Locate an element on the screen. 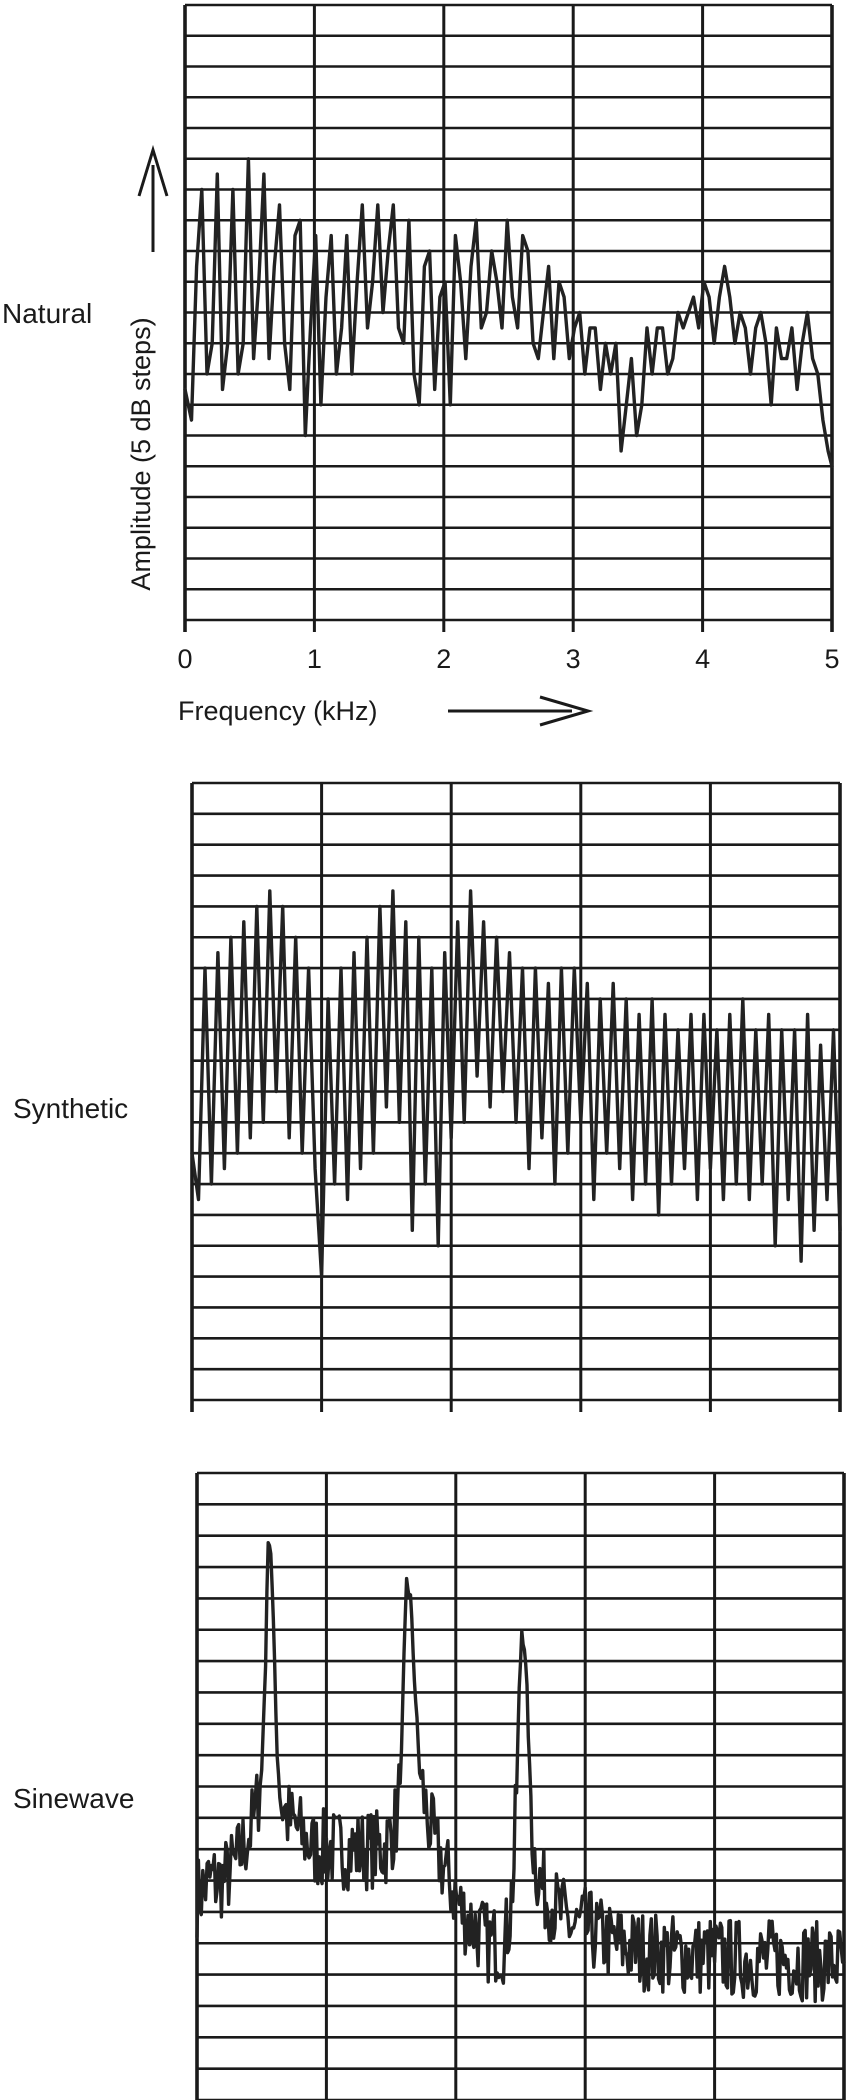 This screenshot has height=2100, width=846. x-tick-label: 0 is located at coordinates (184, 659).